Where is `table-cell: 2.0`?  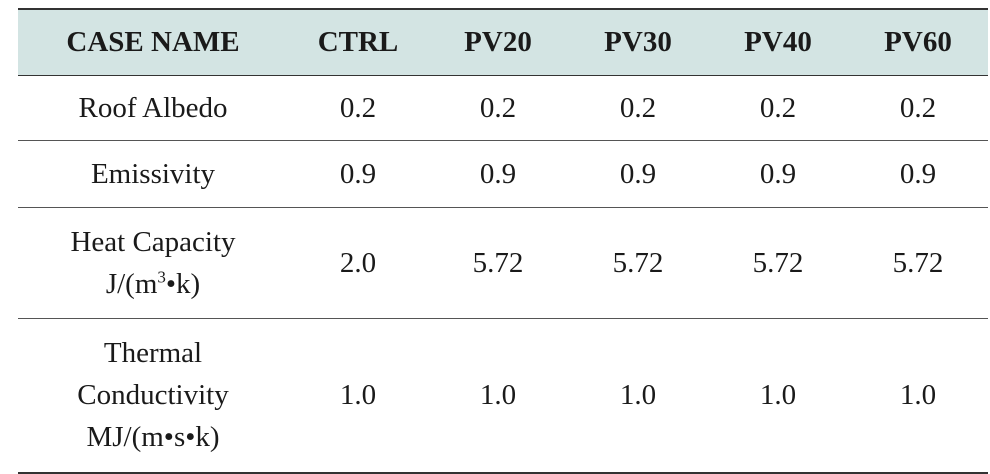
table-cell: 2.0 is located at coordinates (358, 263).